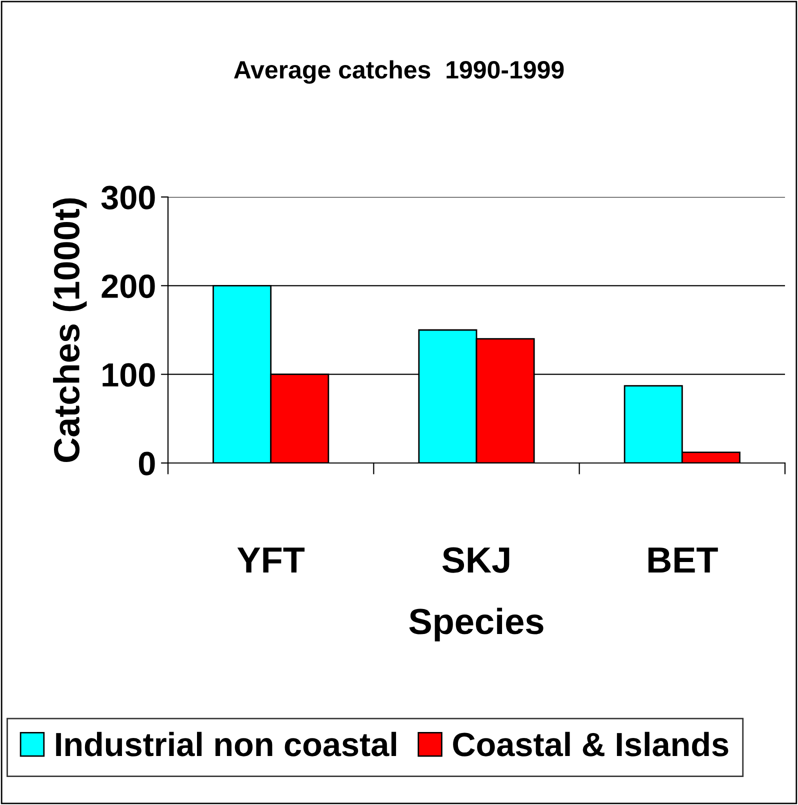 Image resolution: width=798 pixels, height=805 pixels. Describe the element at coordinates (476, 560) in the screenshot. I see `x-tick-label: SKJ` at that location.